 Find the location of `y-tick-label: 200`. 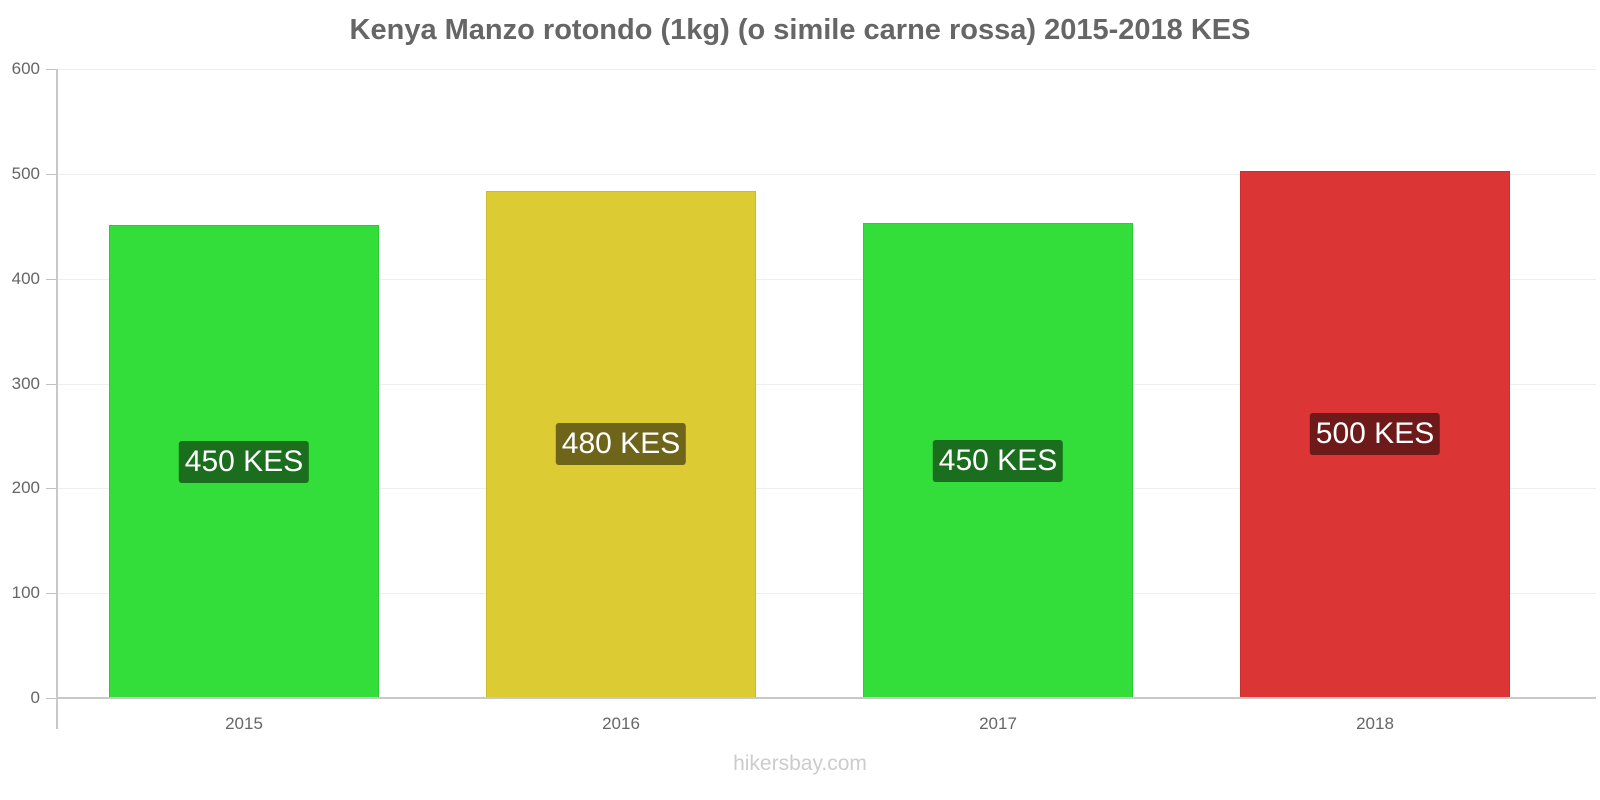

y-tick-label: 200 is located at coordinates (25, 487).